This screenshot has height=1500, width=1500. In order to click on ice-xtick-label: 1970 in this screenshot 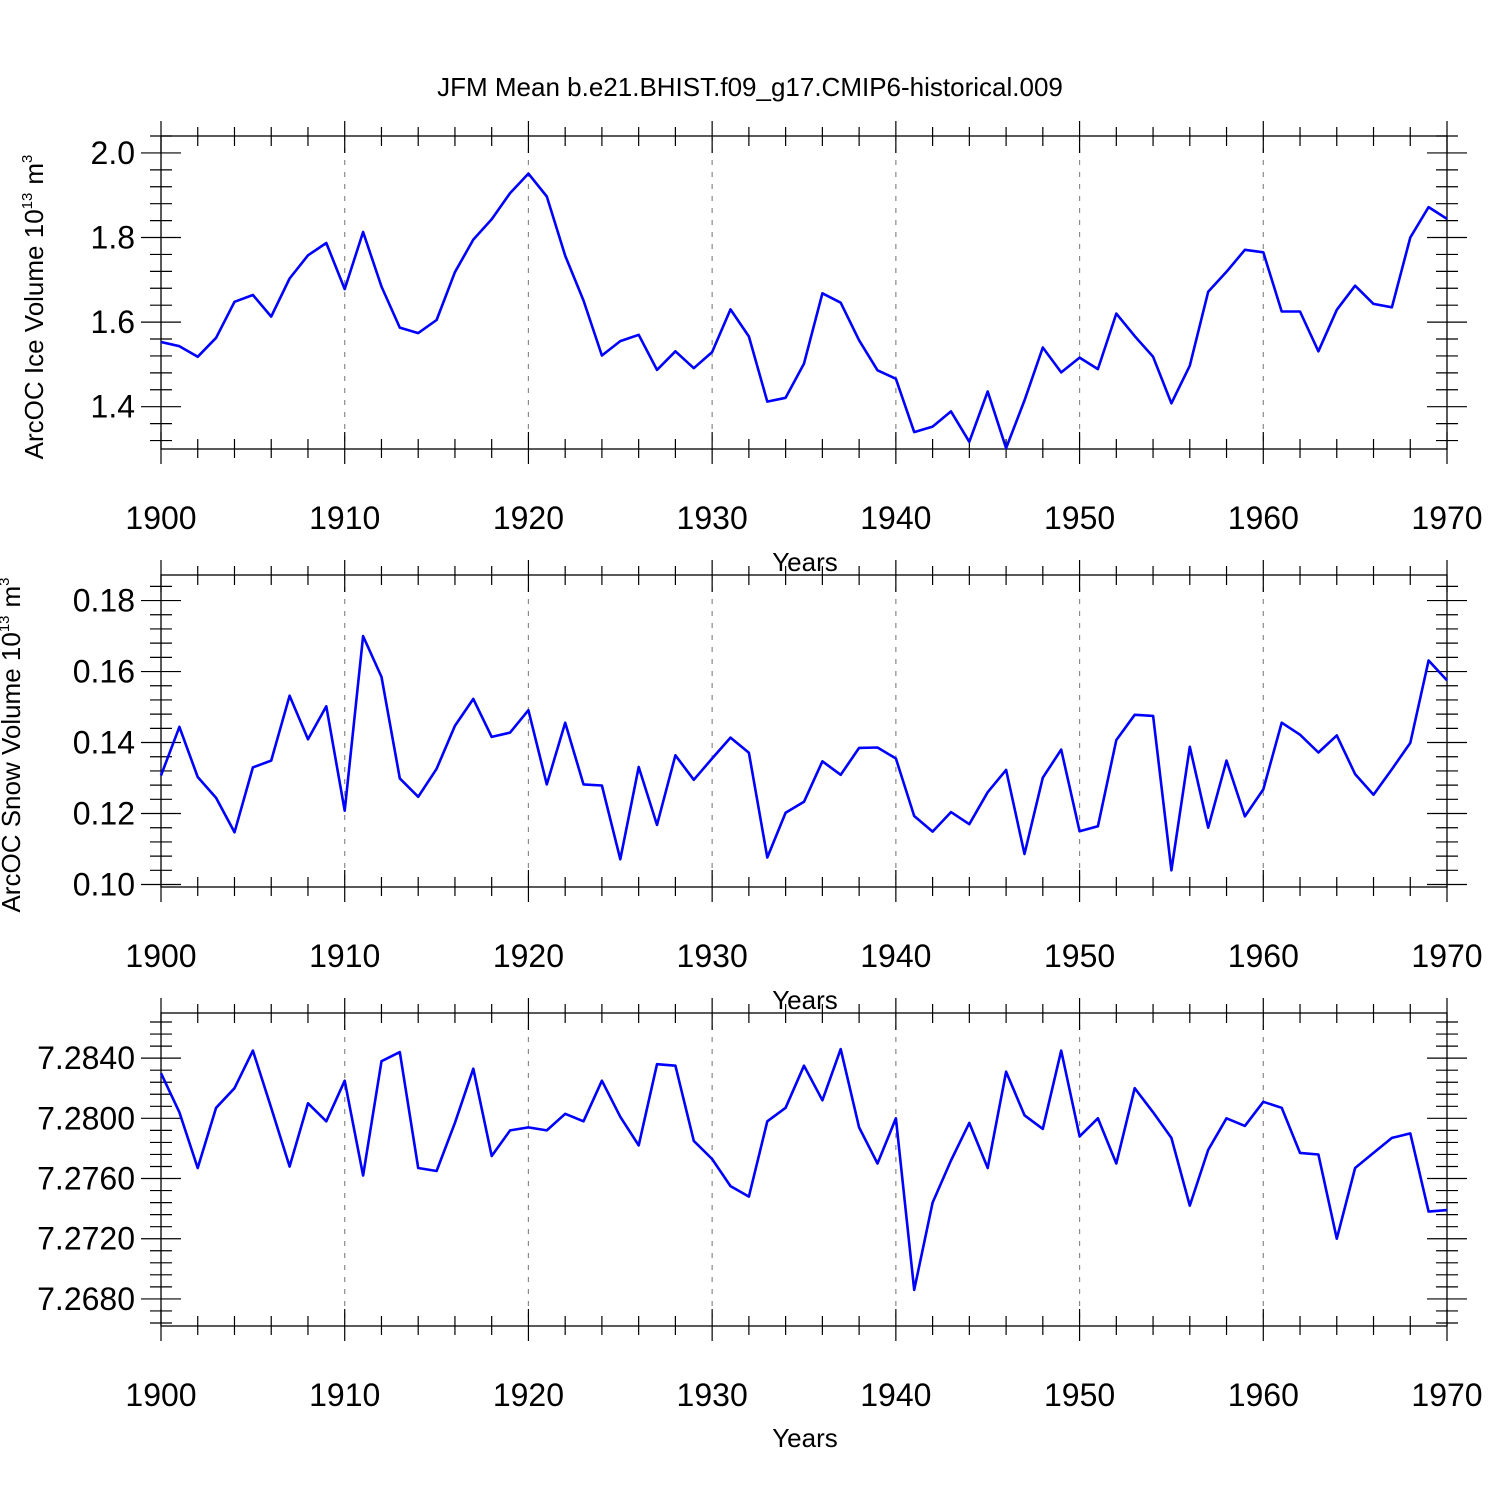, I will do `click(1446, 518)`.